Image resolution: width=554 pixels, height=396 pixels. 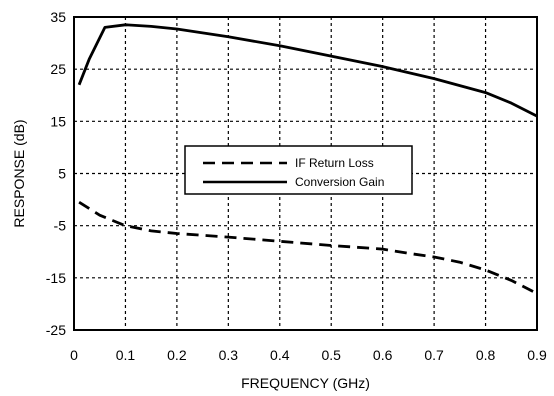 What do you see at coordinates (229, 355) in the screenshot?
I see `x-tick-label: 0.3` at bounding box center [229, 355].